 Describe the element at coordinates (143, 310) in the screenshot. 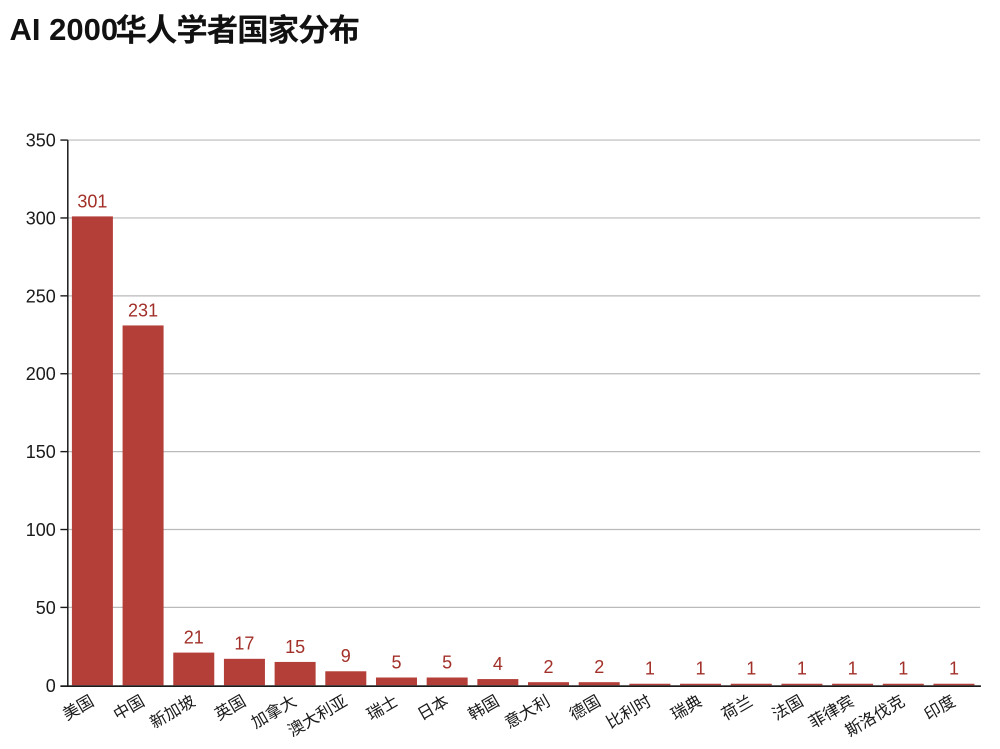

I see `svg-text: 231` at that location.